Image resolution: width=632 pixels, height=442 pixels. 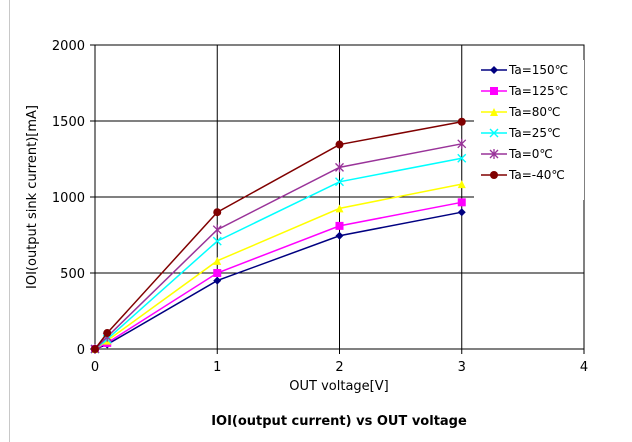 What do you see at coordinates (538, 91) in the screenshot?
I see `legend-label: Ta=125℃` at bounding box center [538, 91].